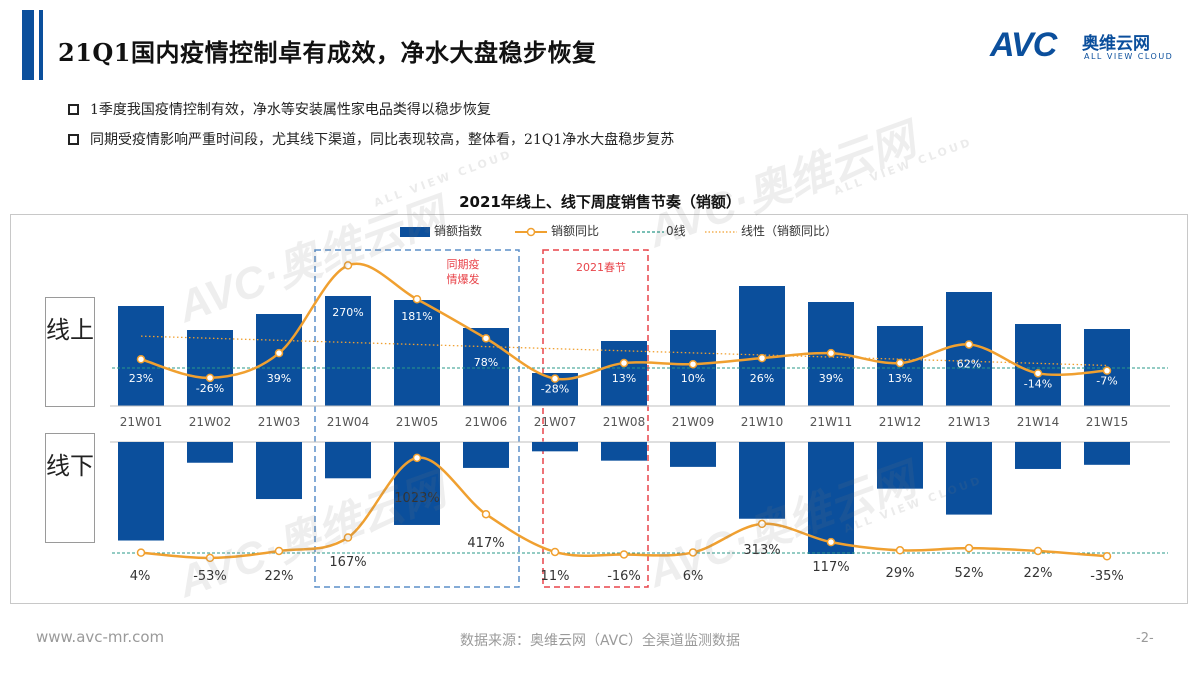  I want to click on panel-label-online: 线上, so click(70, 352).